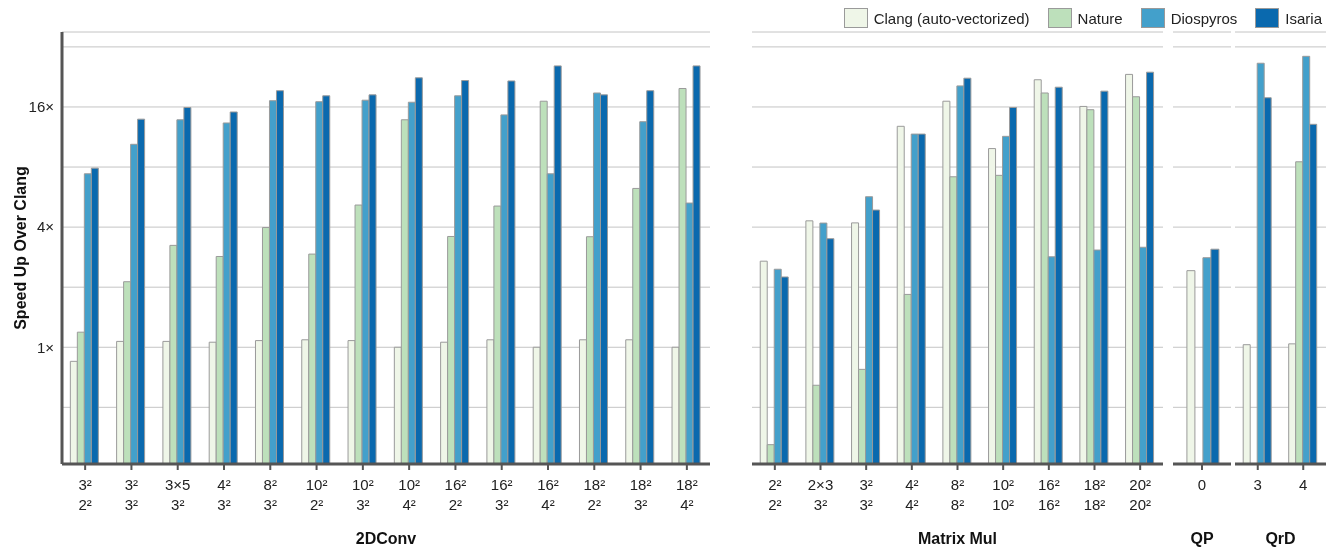 Image resolution: width=1334 pixels, height=549 pixels. I want to click on x-tick-label: 16² 2², so click(455, 494).